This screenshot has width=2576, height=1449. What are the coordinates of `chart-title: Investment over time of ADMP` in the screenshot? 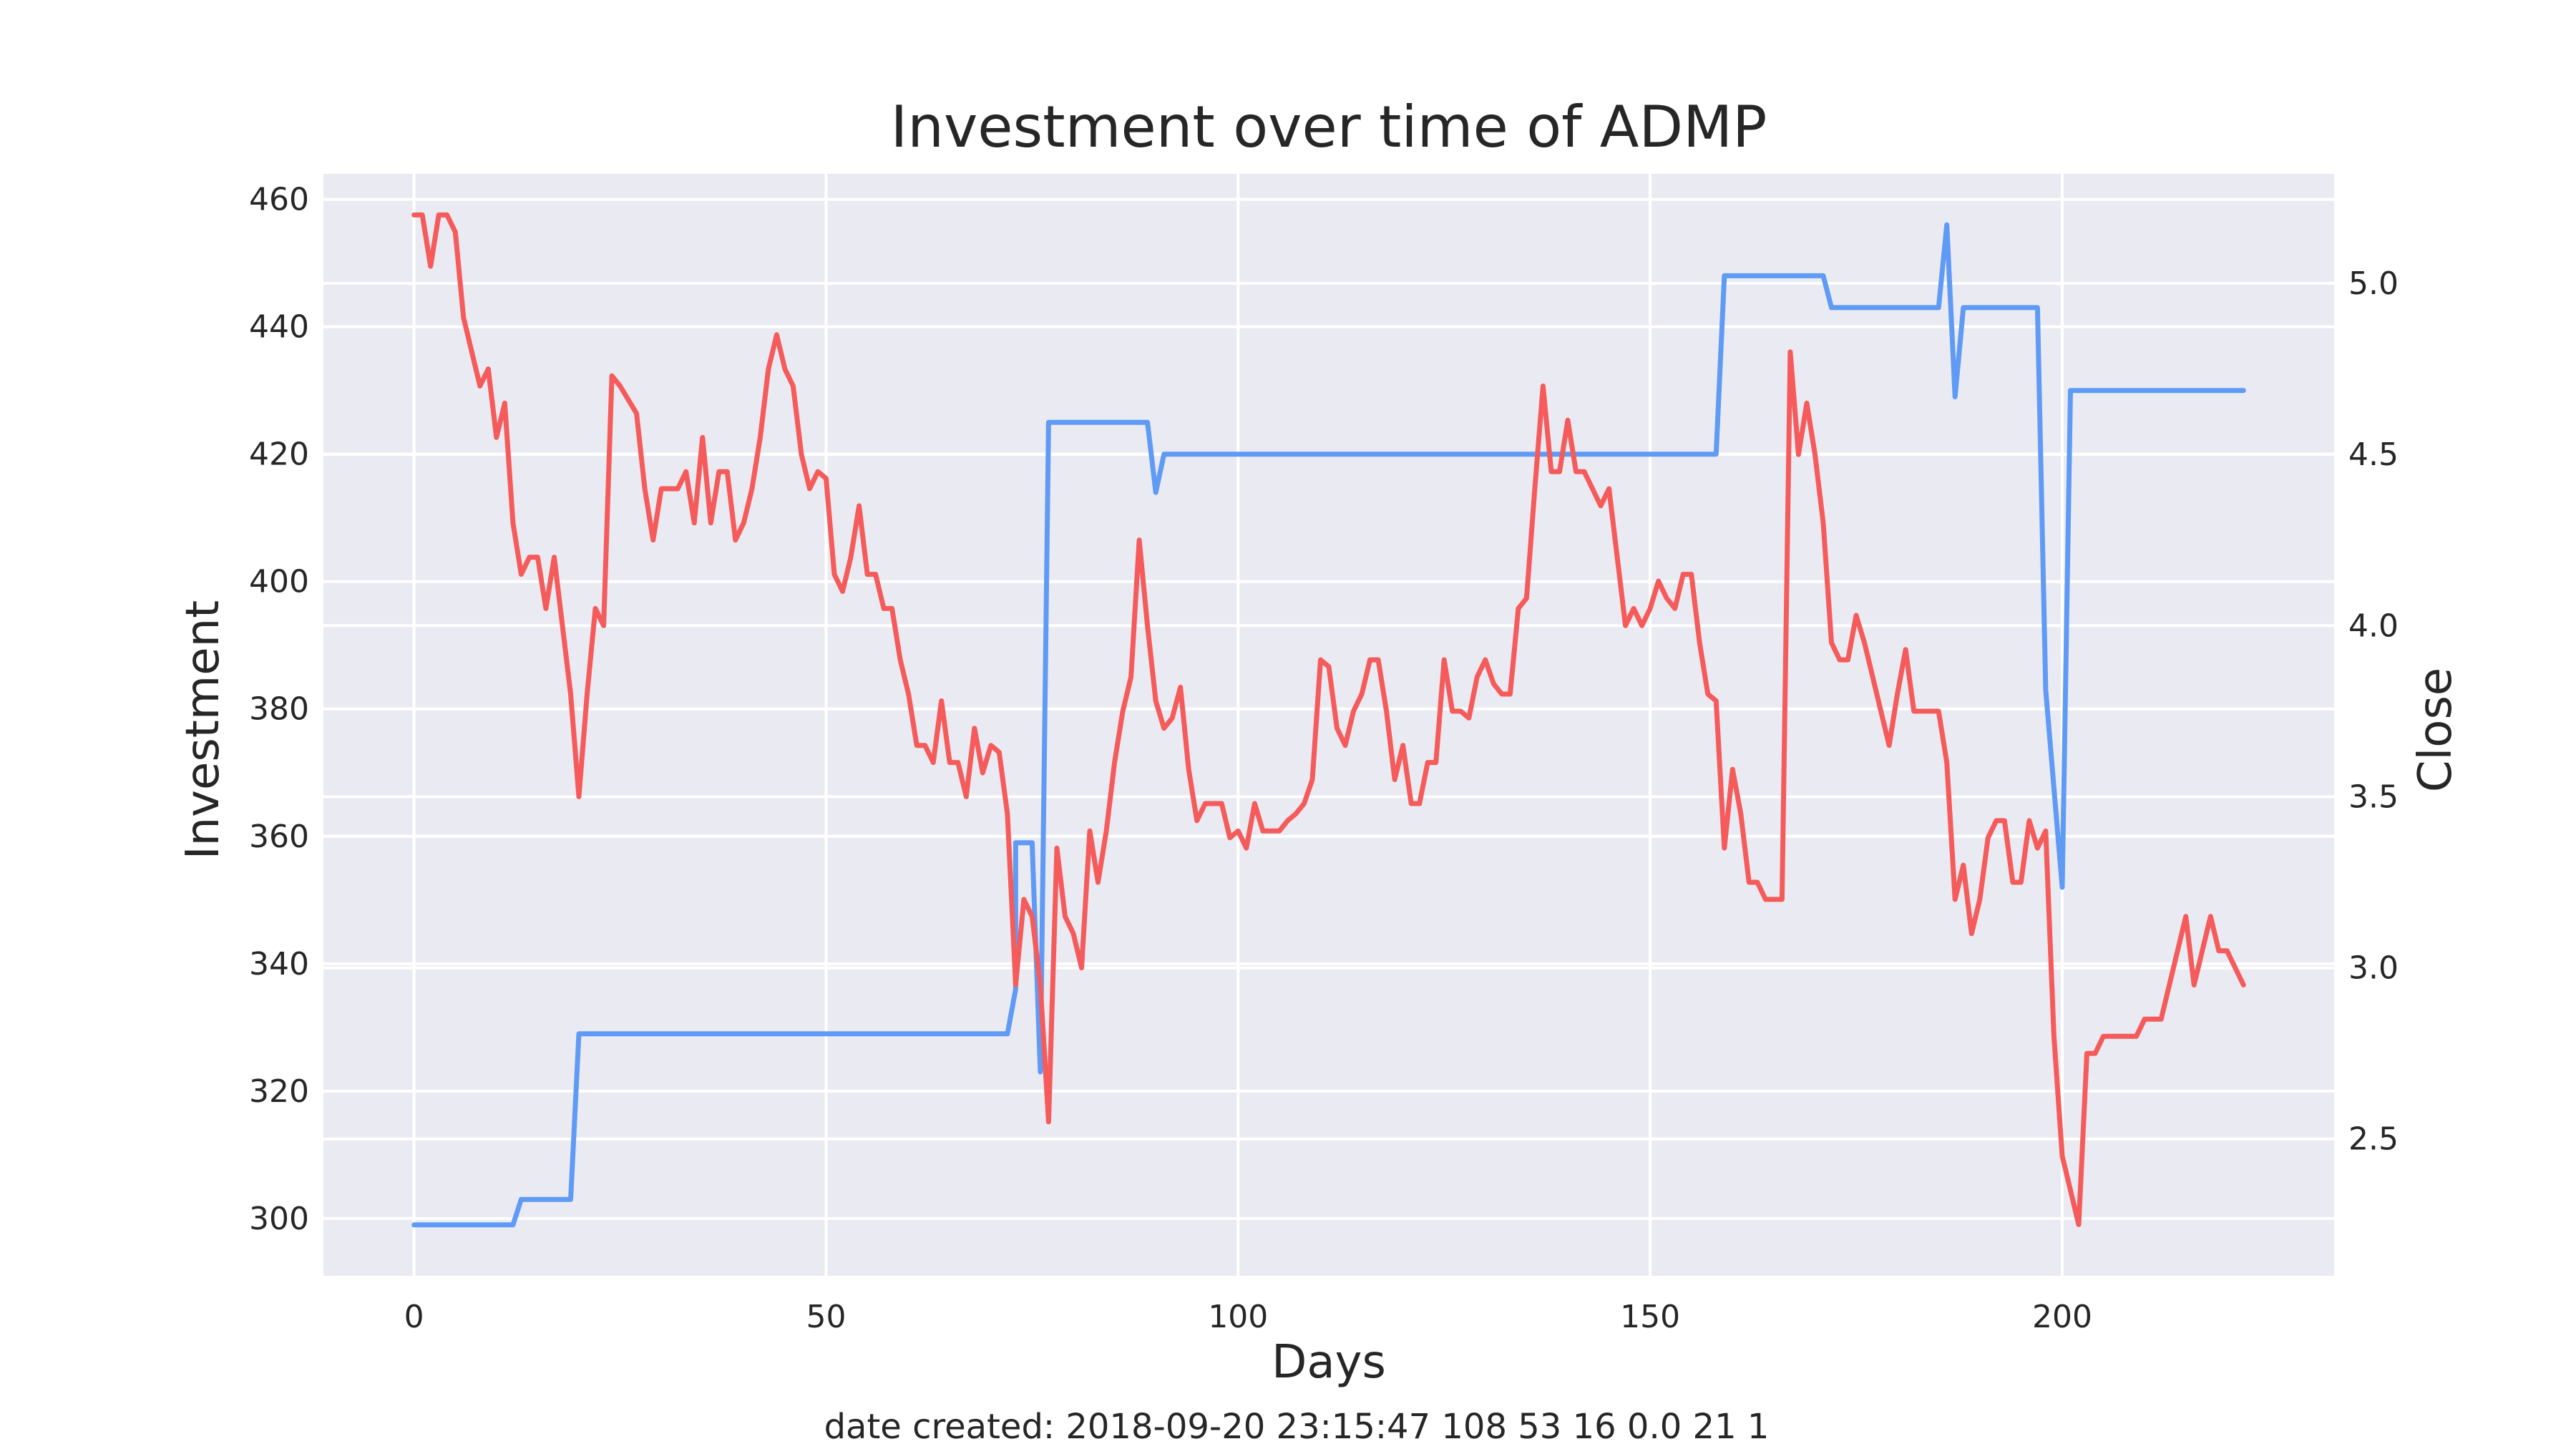 It's located at (1329, 127).